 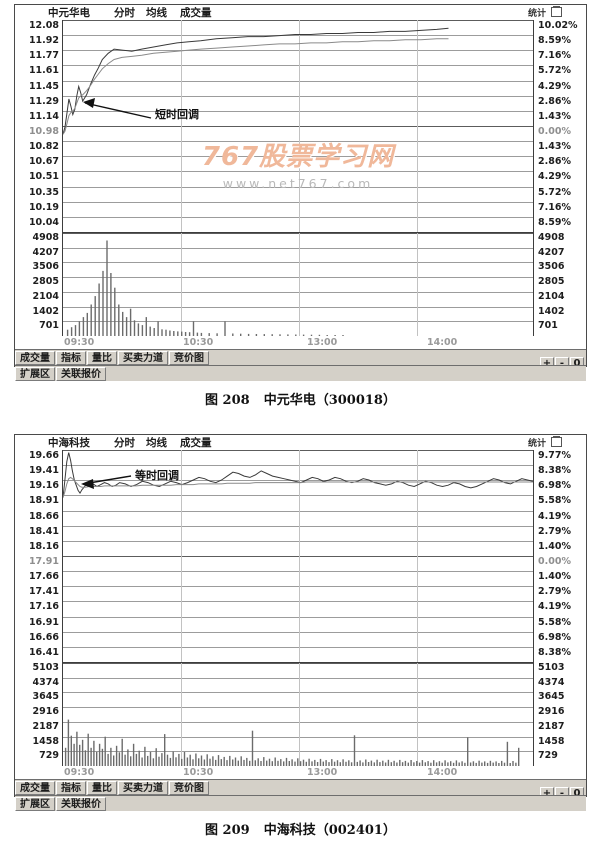 What do you see at coordinates (554, 501) in the screenshot?
I see `percent-tick-right: 5.58%` at bounding box center [554, 501].